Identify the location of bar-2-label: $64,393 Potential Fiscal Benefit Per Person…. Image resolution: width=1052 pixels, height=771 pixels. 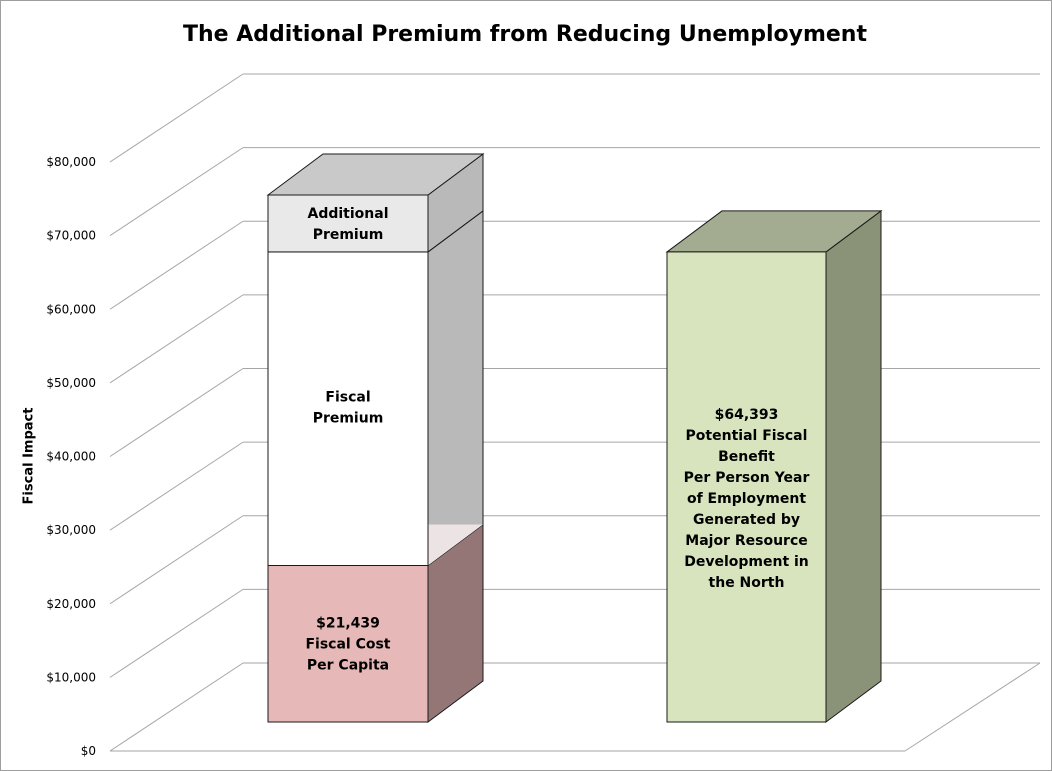
(747, 499).